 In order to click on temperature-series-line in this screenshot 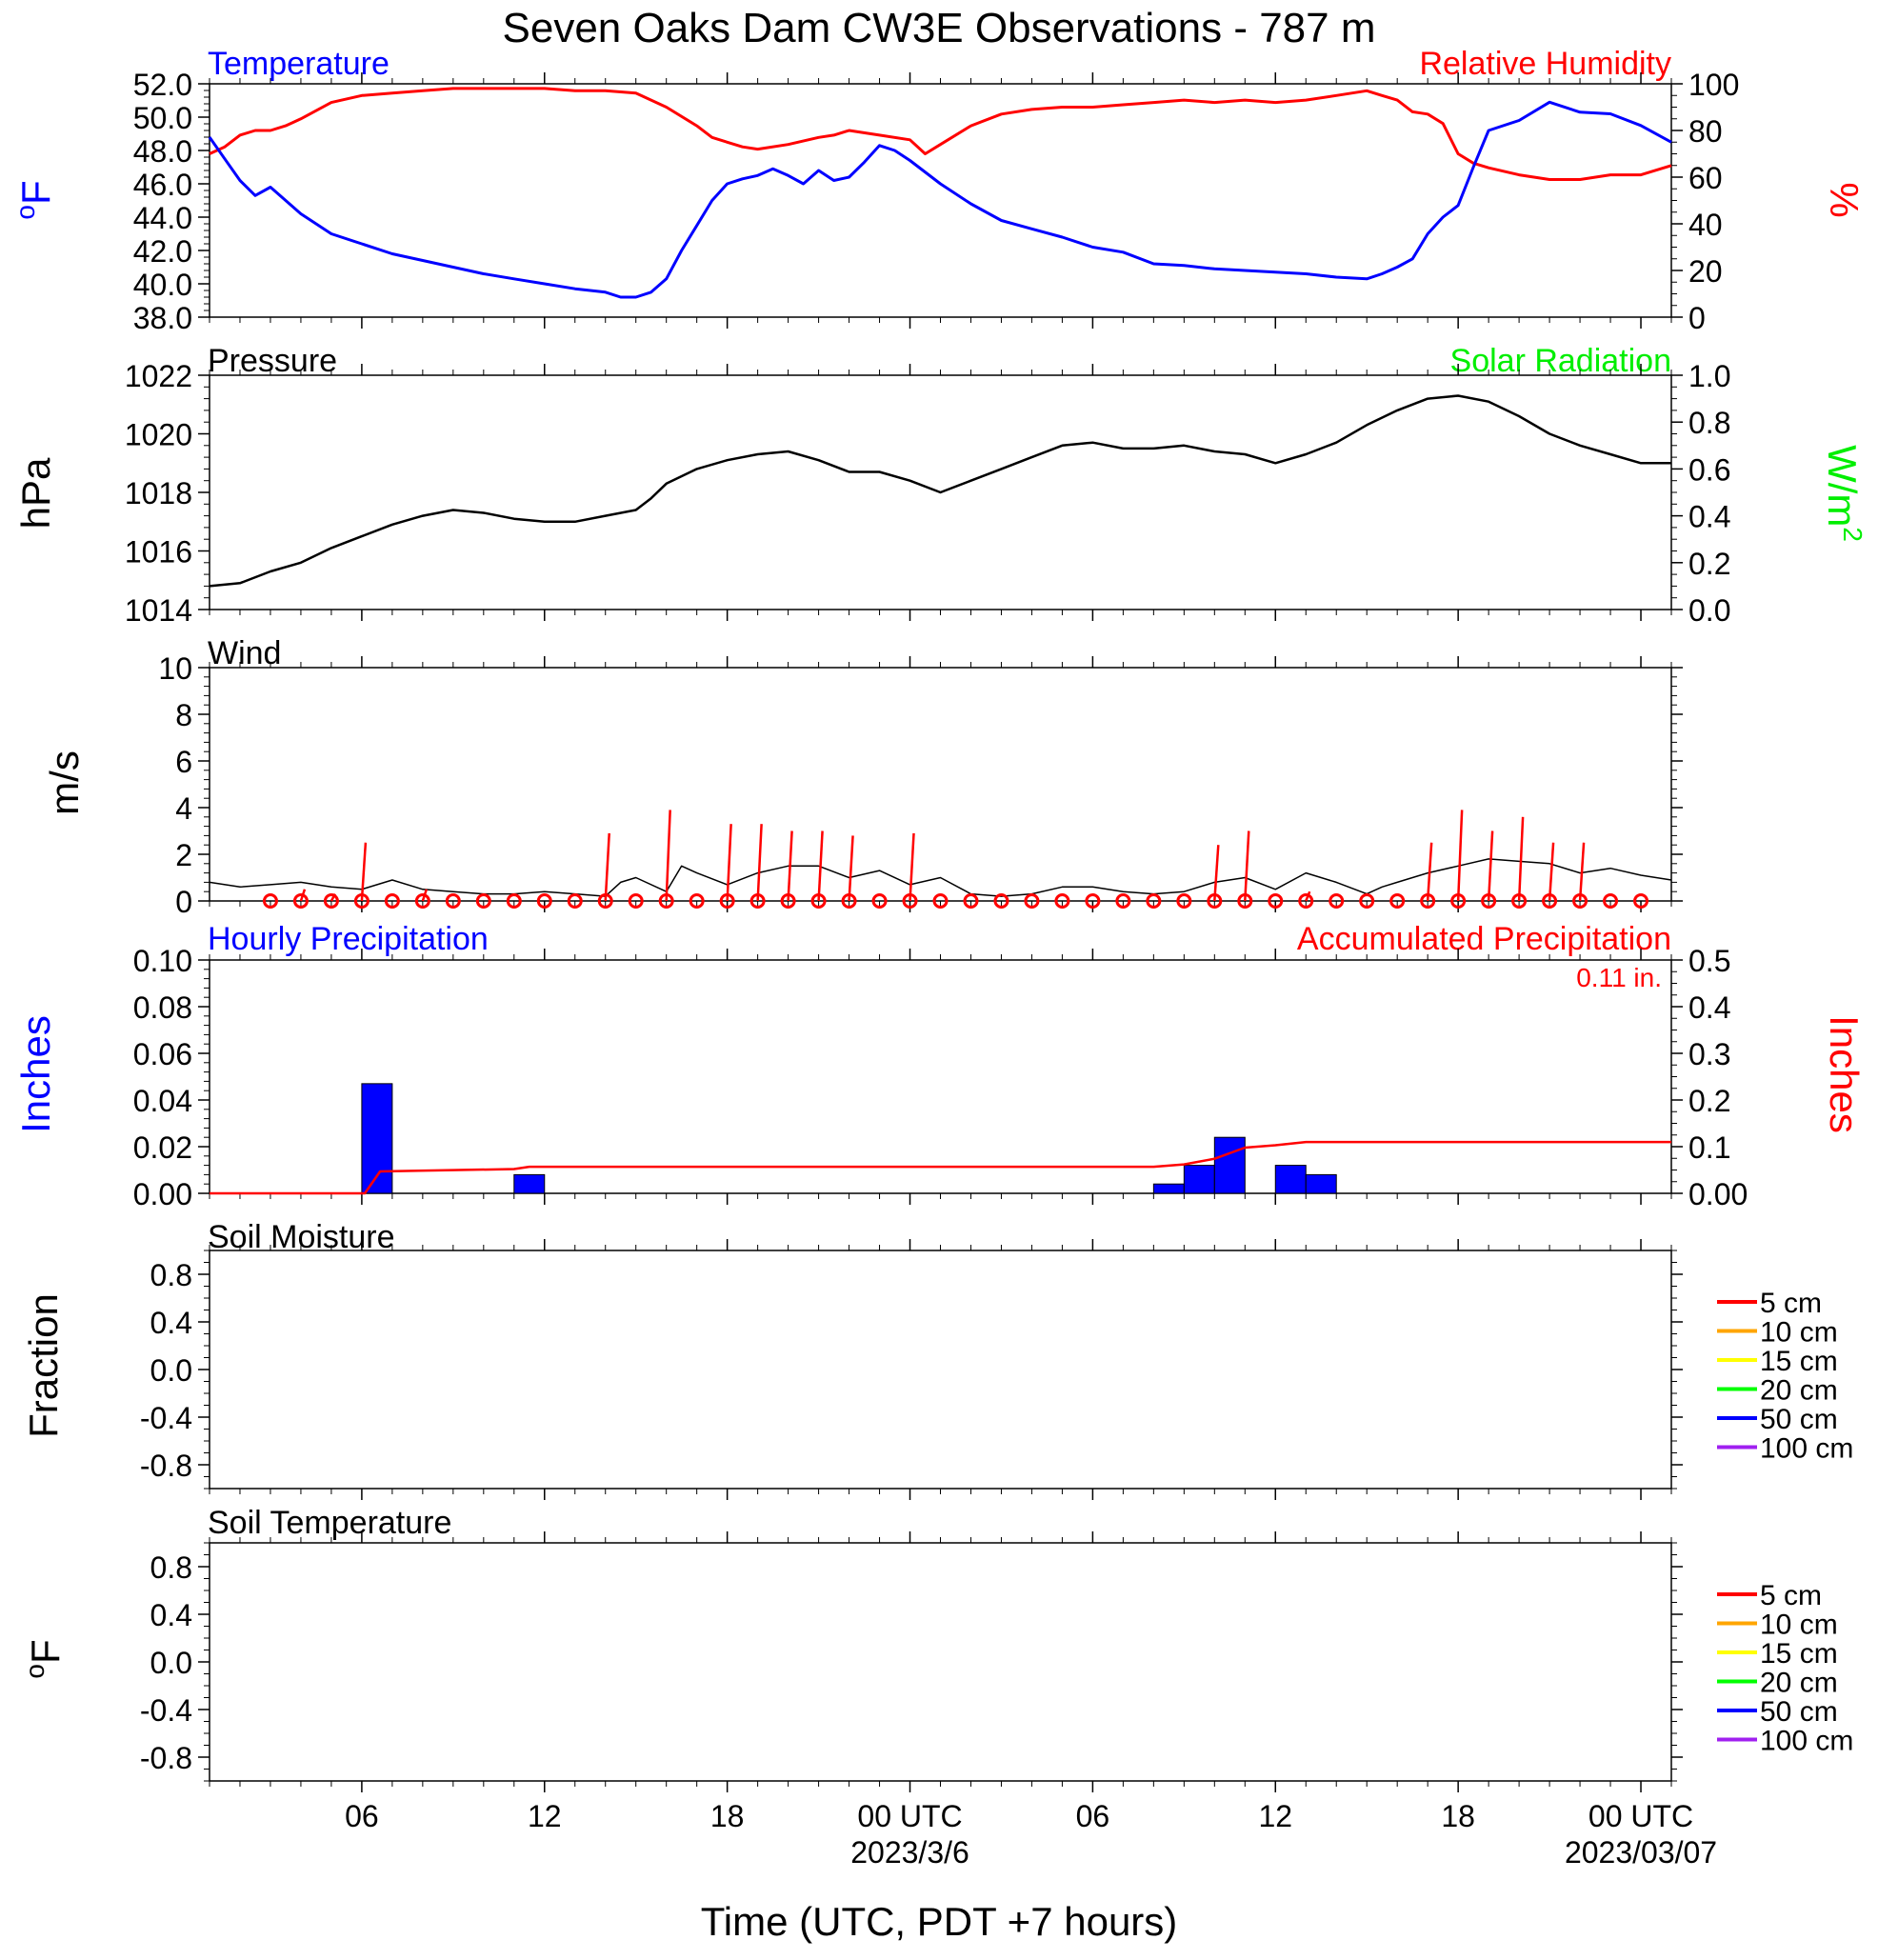, I will do `click(940, 199)`.